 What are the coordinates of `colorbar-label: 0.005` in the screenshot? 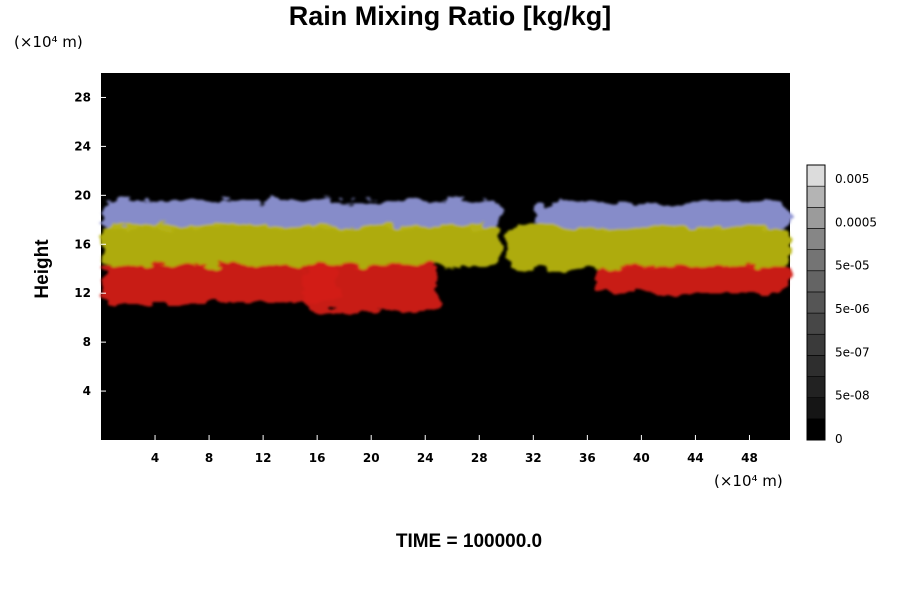 It's located at (852, 179).